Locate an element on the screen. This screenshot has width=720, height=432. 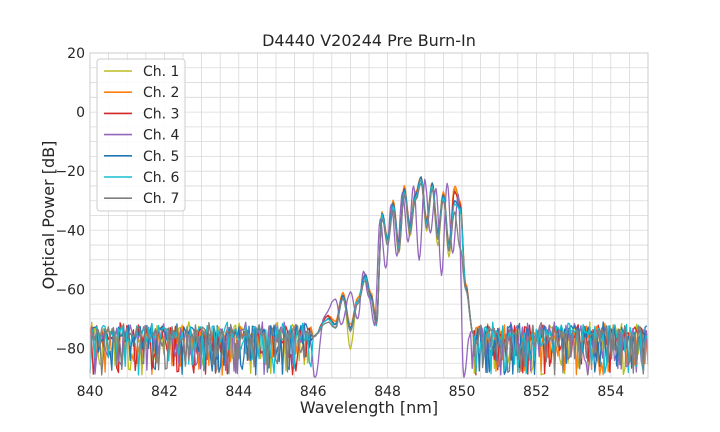
legend-label-ch-7: Ch. 7 is located at coordinates (161, 199).